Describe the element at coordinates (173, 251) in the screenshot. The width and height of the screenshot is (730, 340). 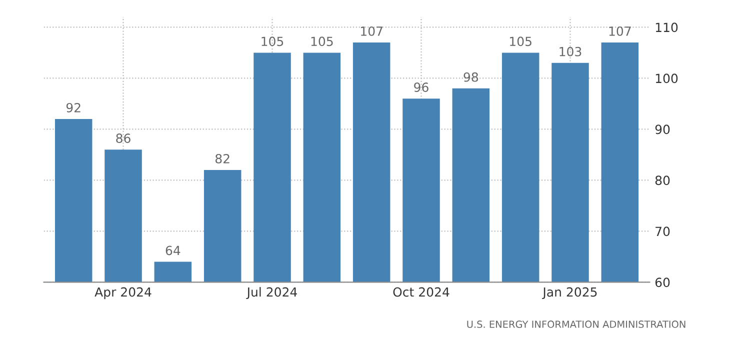
I see `data-label: 64` at that location.